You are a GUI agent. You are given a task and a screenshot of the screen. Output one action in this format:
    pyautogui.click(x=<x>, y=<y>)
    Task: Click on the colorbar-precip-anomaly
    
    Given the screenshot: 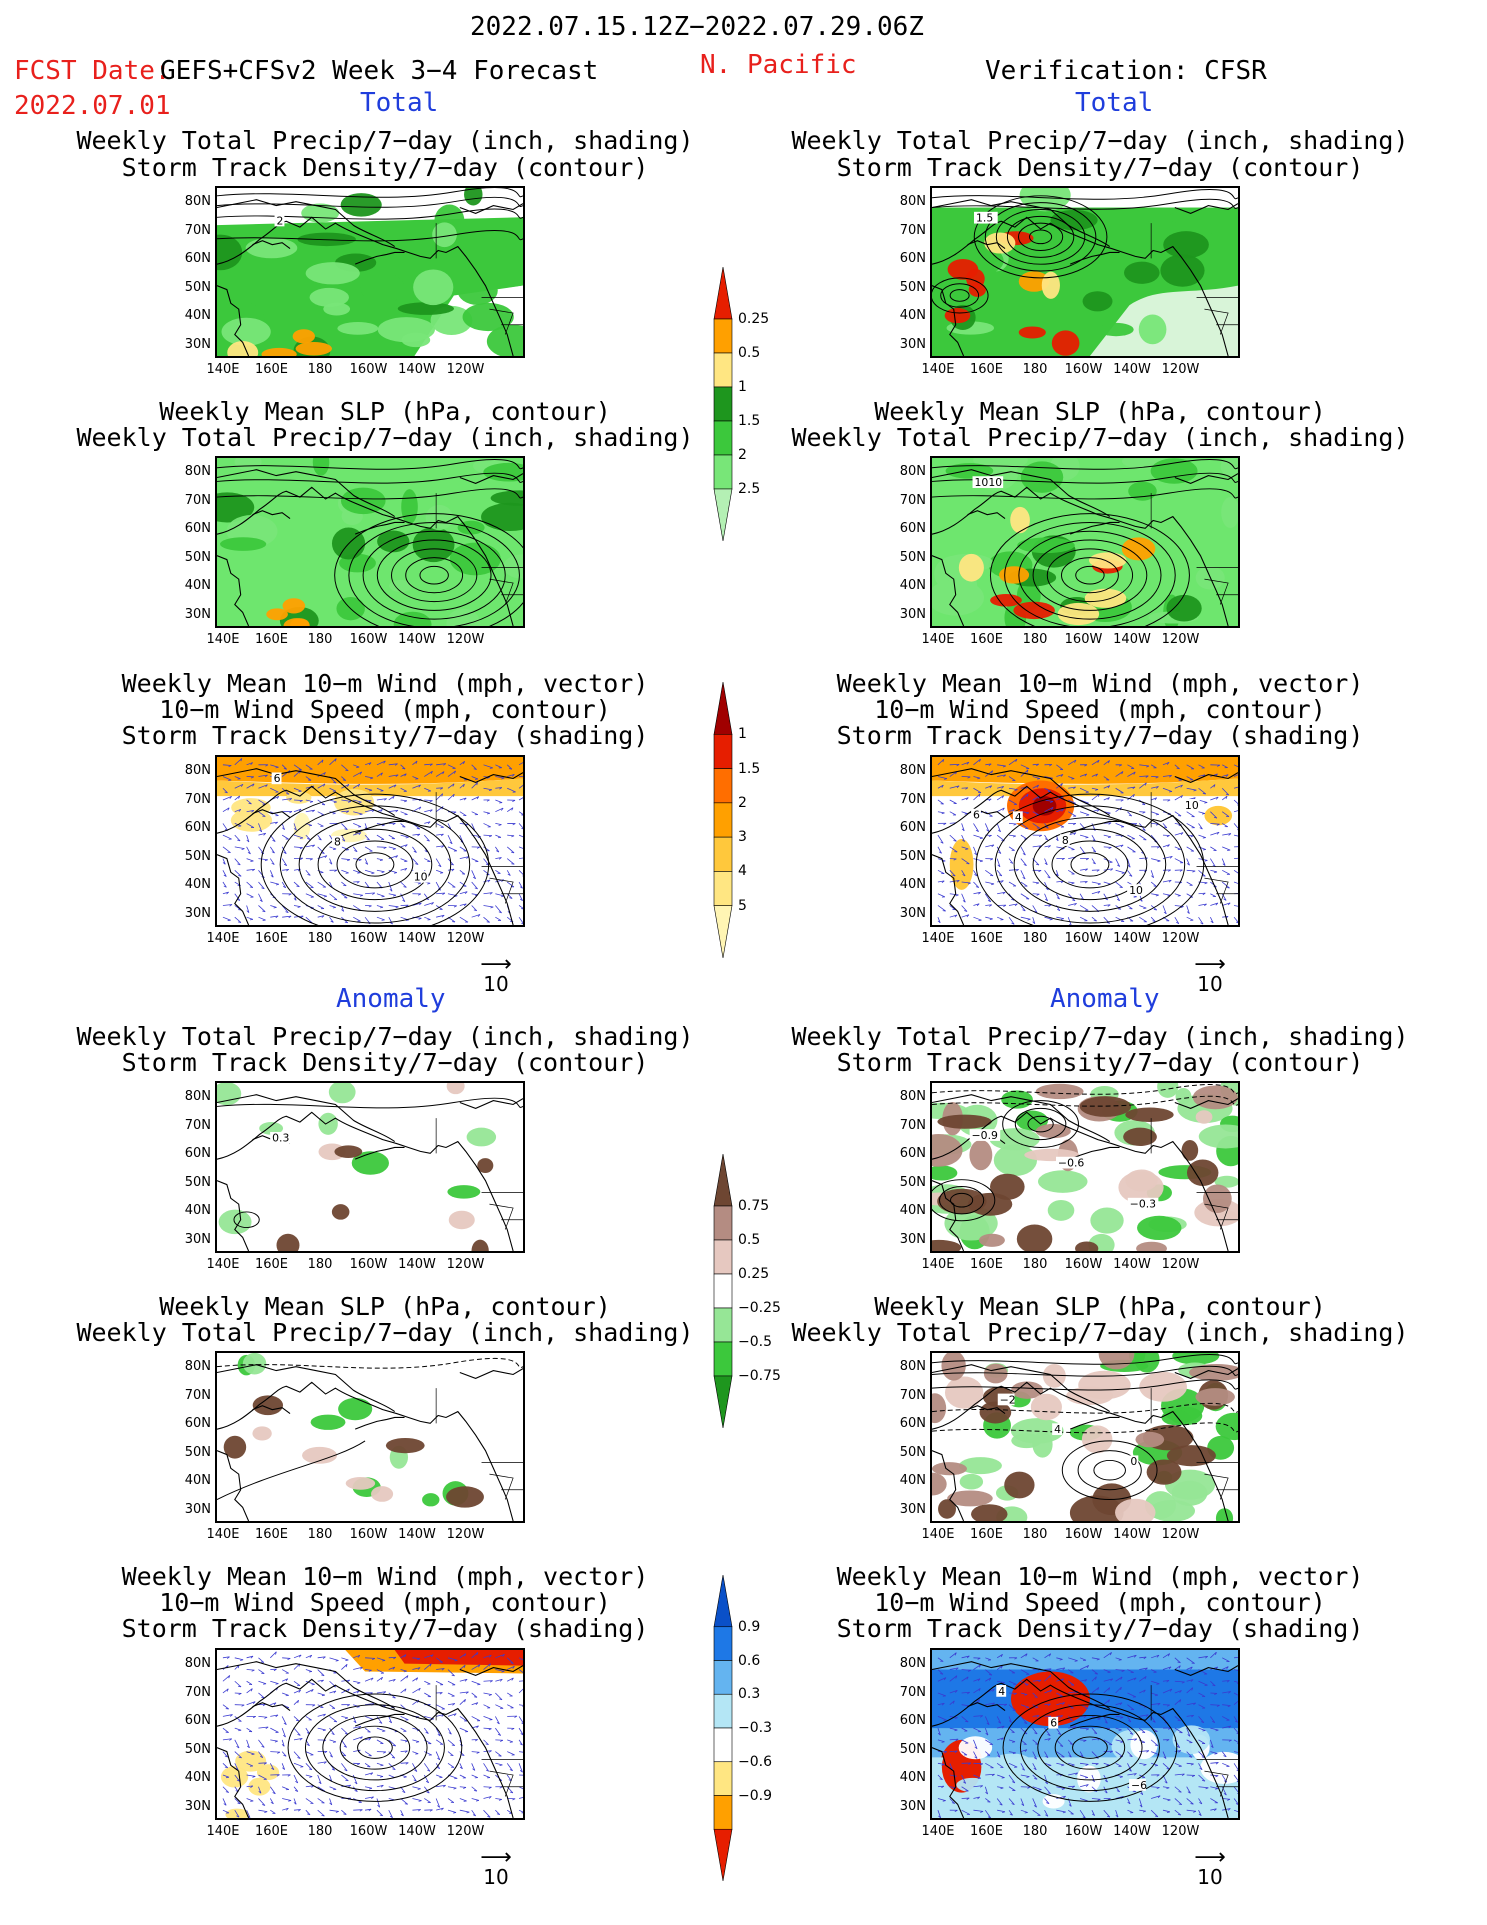 What is the action you would take?
    pyautogui.click(x=723, y=1291)
    